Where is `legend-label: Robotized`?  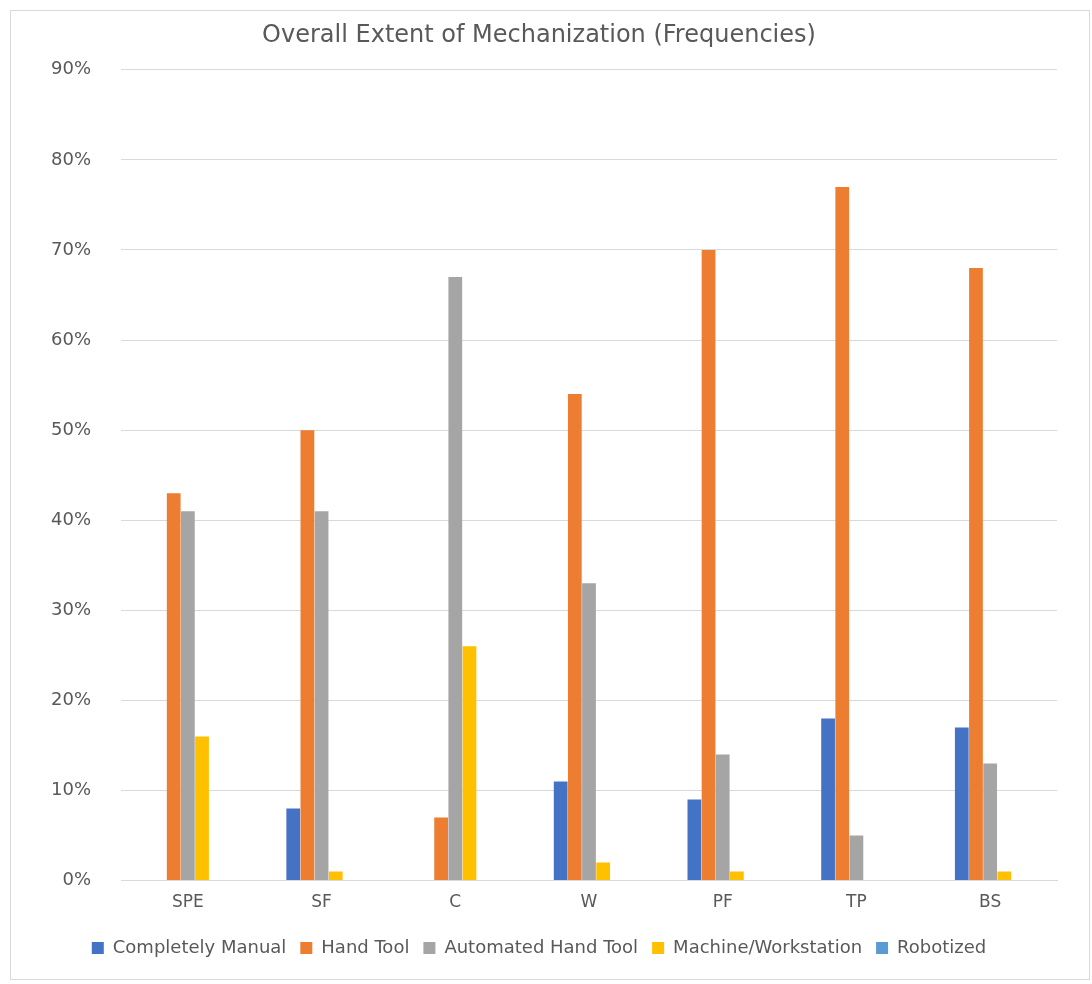 legend-label: Robotized is located at coordinates (942, 946).